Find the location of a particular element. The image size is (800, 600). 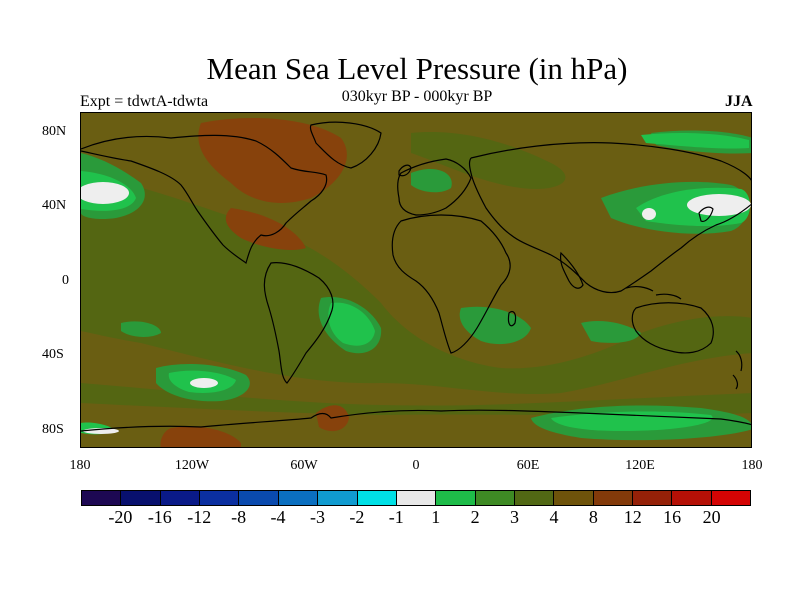

x-tick-label: 120W is located at coordinates (192, 465).